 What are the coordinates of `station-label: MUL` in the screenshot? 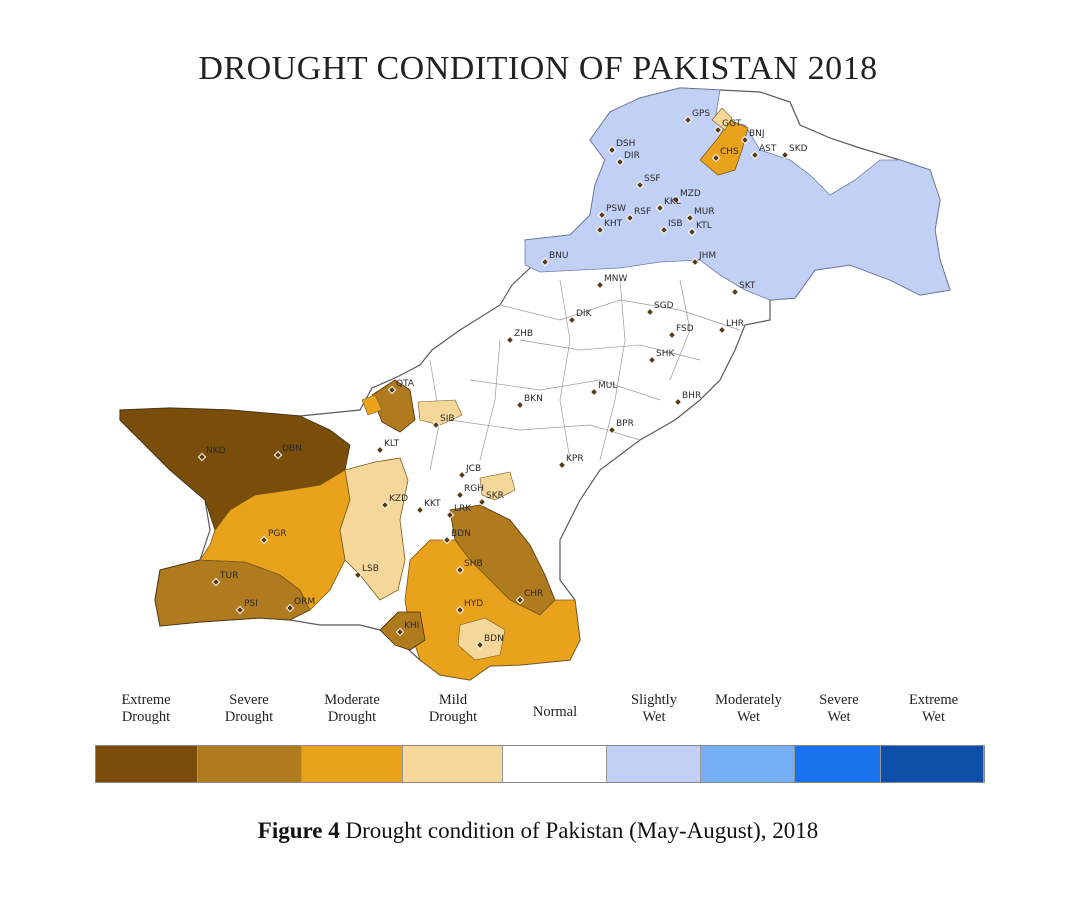 It's located at (607, 386).